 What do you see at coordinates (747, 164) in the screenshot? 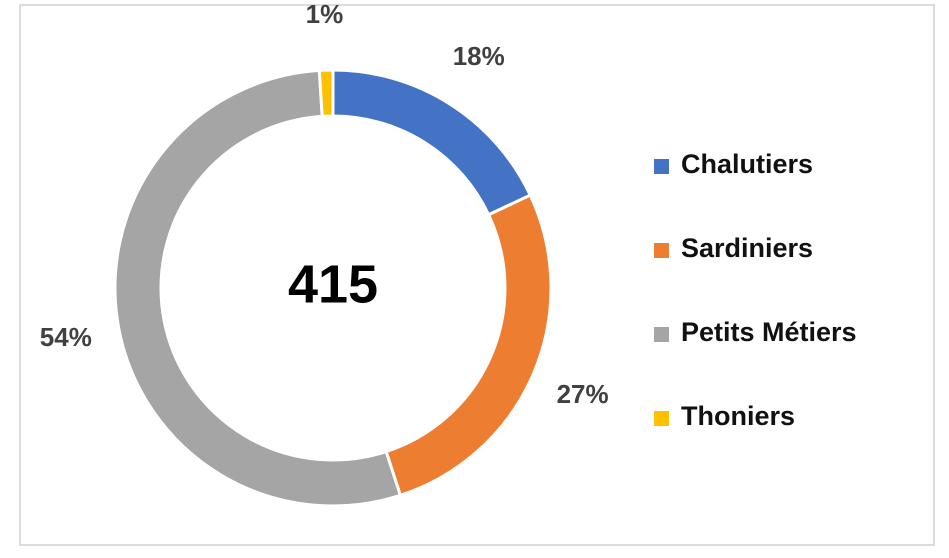
I see `legend-label: Chalutiers` at bounding box center [747, 164].